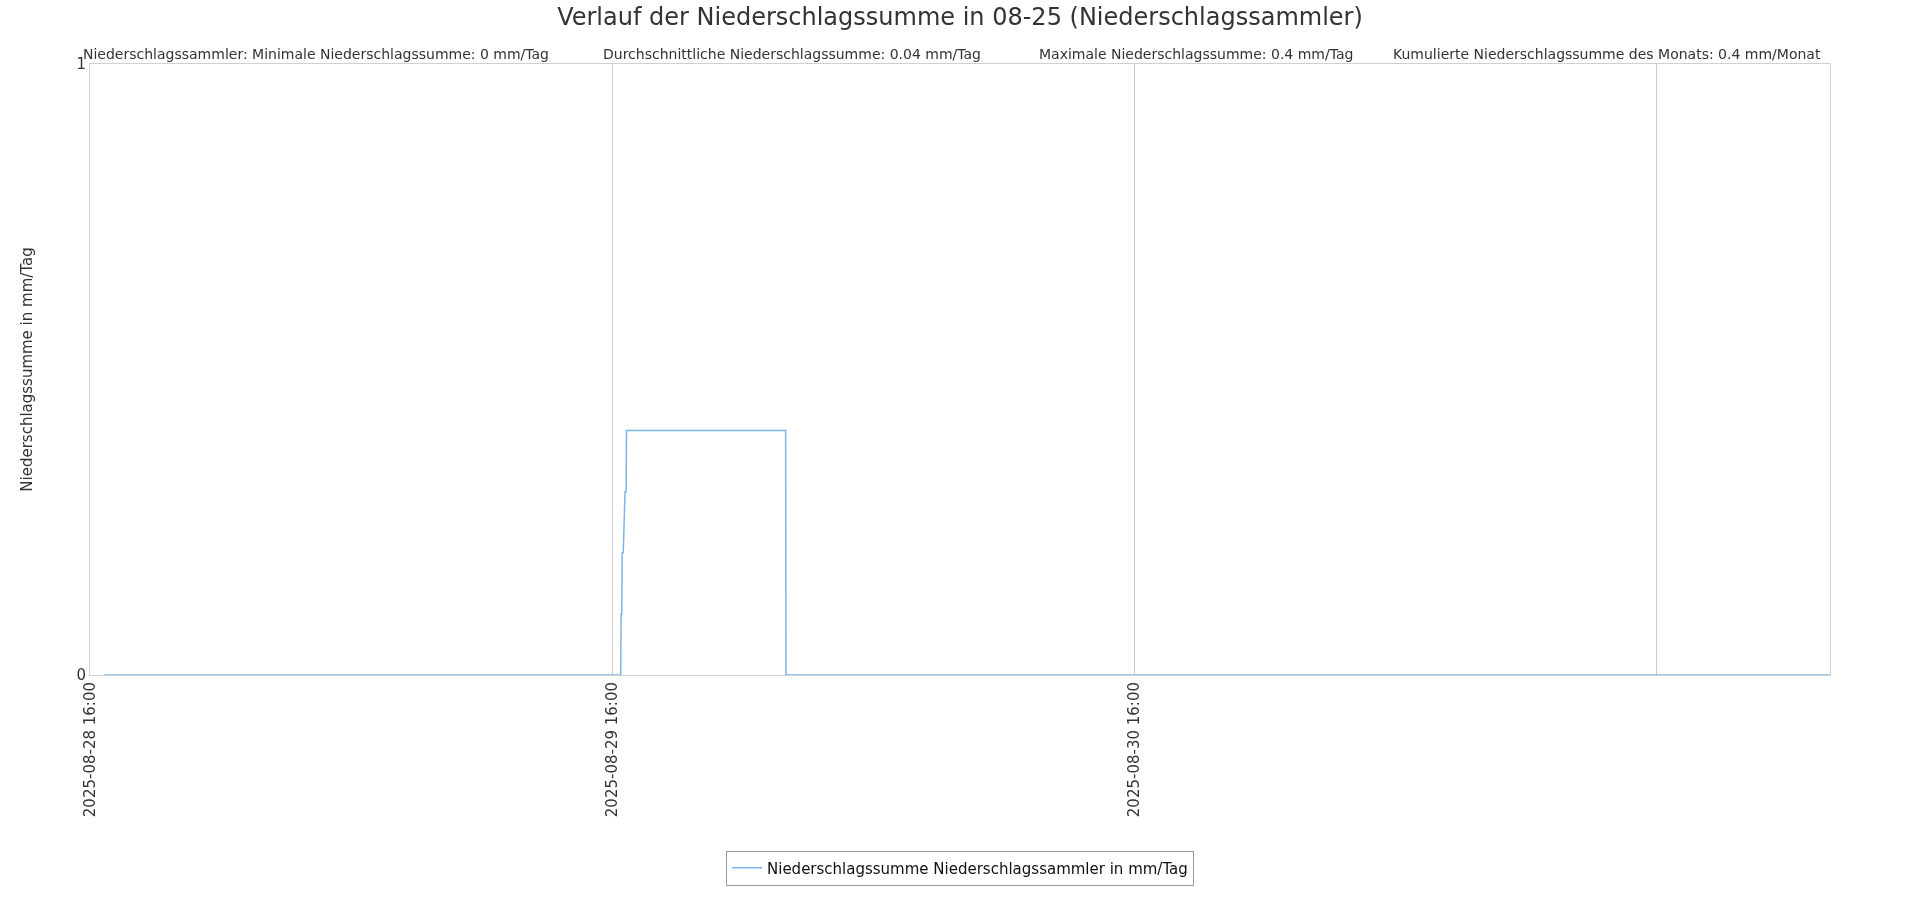  What do you see at coordinates (977, 868) in the screenshot?
I see `legend-label: Niederschlagssumme Niederschlagssammler in mm/Tag` at bounding box center [977, 868].